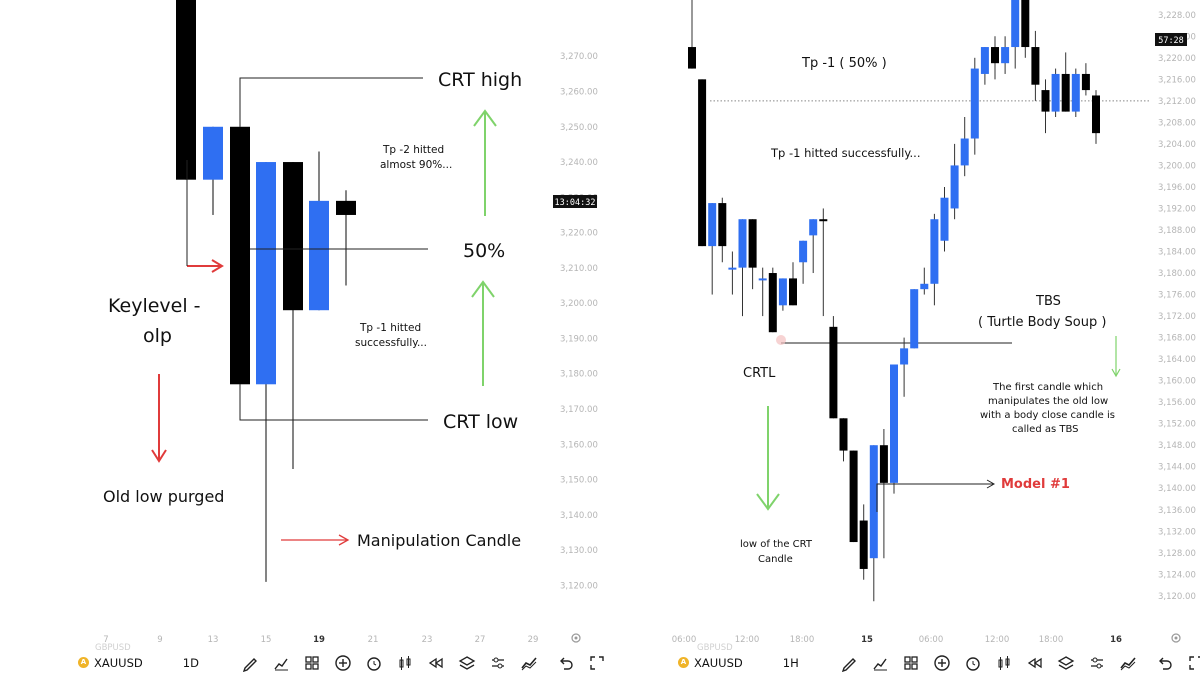 This screenshot has width=1200, height=677. I want to click on toolbar-icons, so click(430, 663).